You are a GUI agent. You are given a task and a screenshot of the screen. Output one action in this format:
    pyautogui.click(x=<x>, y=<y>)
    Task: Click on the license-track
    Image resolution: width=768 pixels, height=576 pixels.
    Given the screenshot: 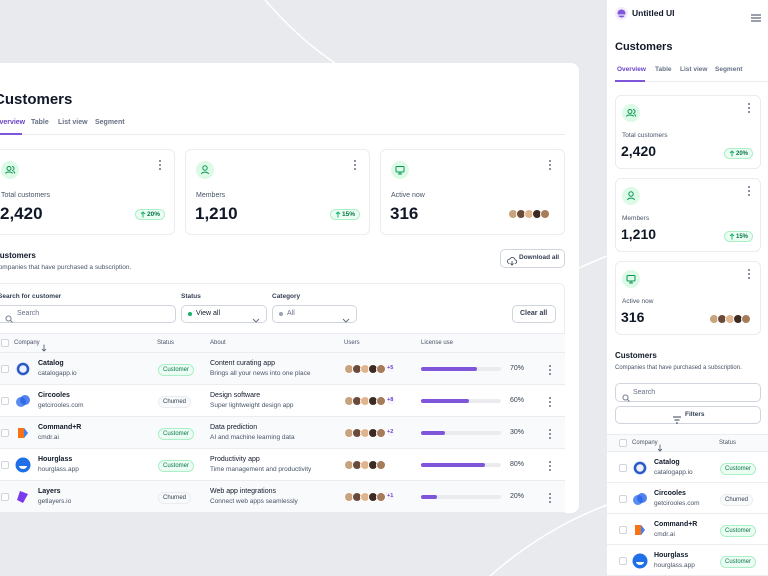 What is the action you would take?
    pyautogui.click(x=461, y=433)
    